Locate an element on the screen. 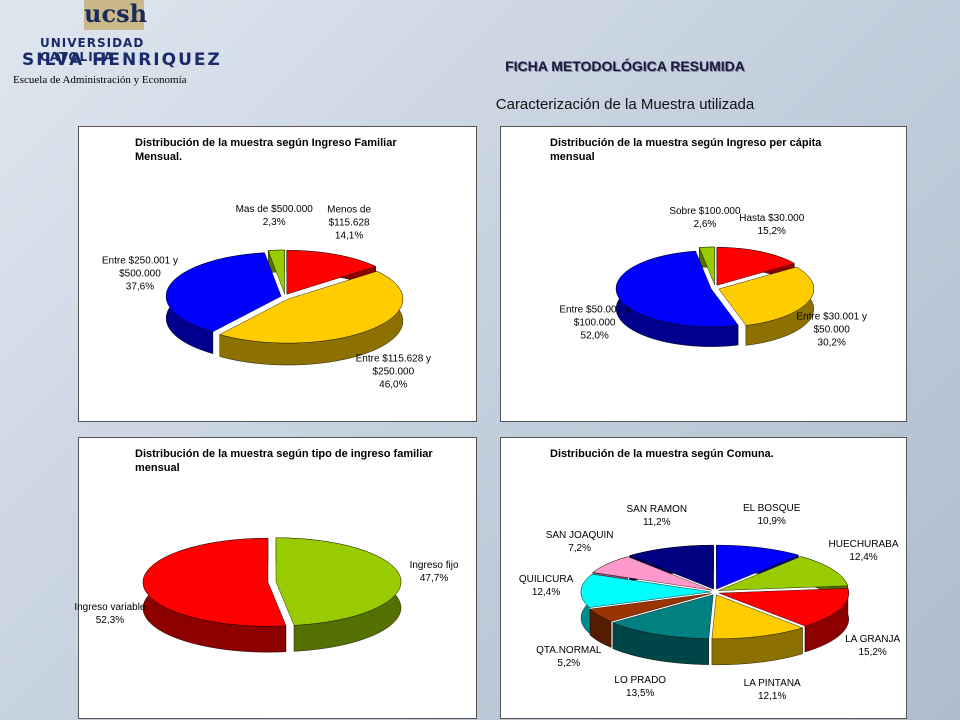 This screenshot has width=960, height=720. category-label: Menos de $115.628 is located at coordinates (349, 216).